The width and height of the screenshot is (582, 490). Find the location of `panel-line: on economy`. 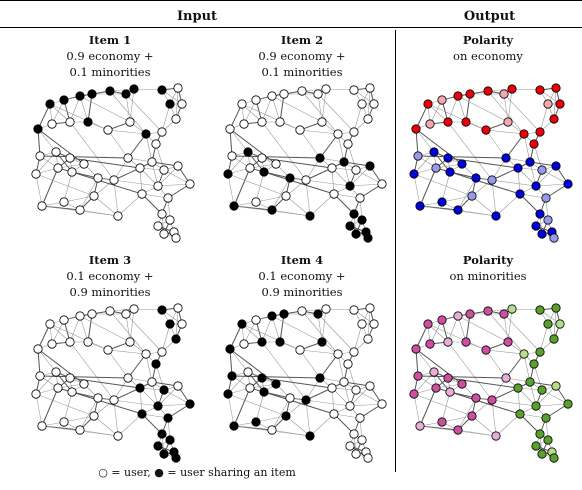

panel-line: on economy is located at coordinates (488, 56).